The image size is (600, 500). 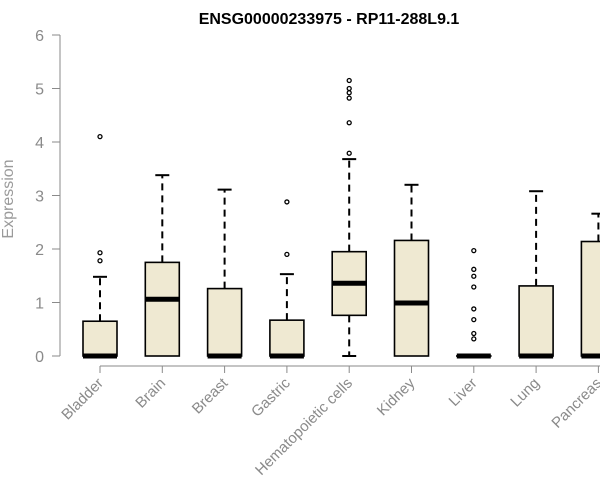 What do you see at coordinates (150, 393) in the screenshot?
I see `x-tick-label: Brain` at bounding box center [150, 393].